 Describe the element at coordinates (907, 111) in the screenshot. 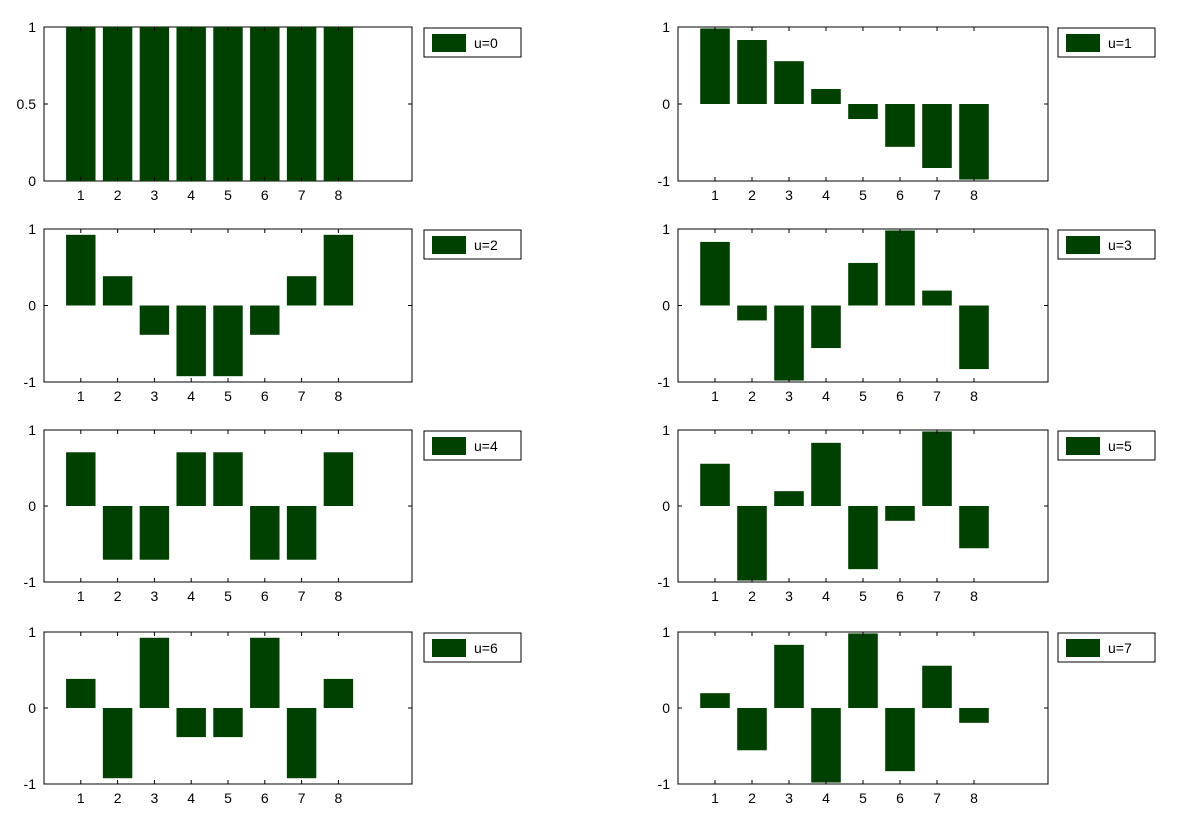

I see `subplot-1: 1 2 3 4 5 6 7 8 -1 0 1 u=1` at that location.